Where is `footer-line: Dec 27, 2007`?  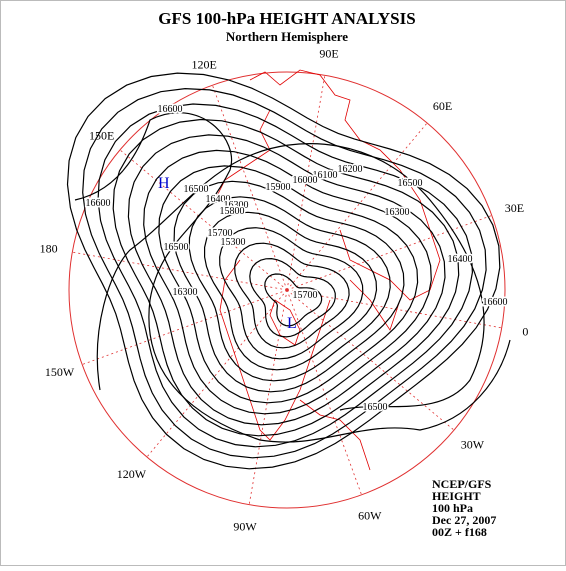 footer-line: Dec 27, 2007 is located at coordinates (464, 520).